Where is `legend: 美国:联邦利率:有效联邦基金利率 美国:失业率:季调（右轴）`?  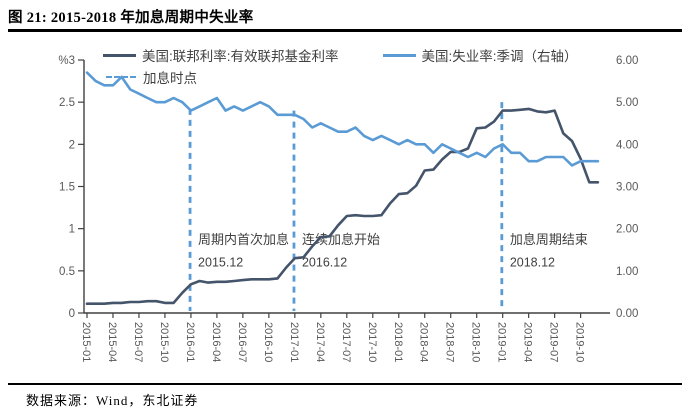
legend: 美国:联邦利率:有效联邦基金利率 美国:失业率:季调（右轴） is located at coordinates (340, 55).